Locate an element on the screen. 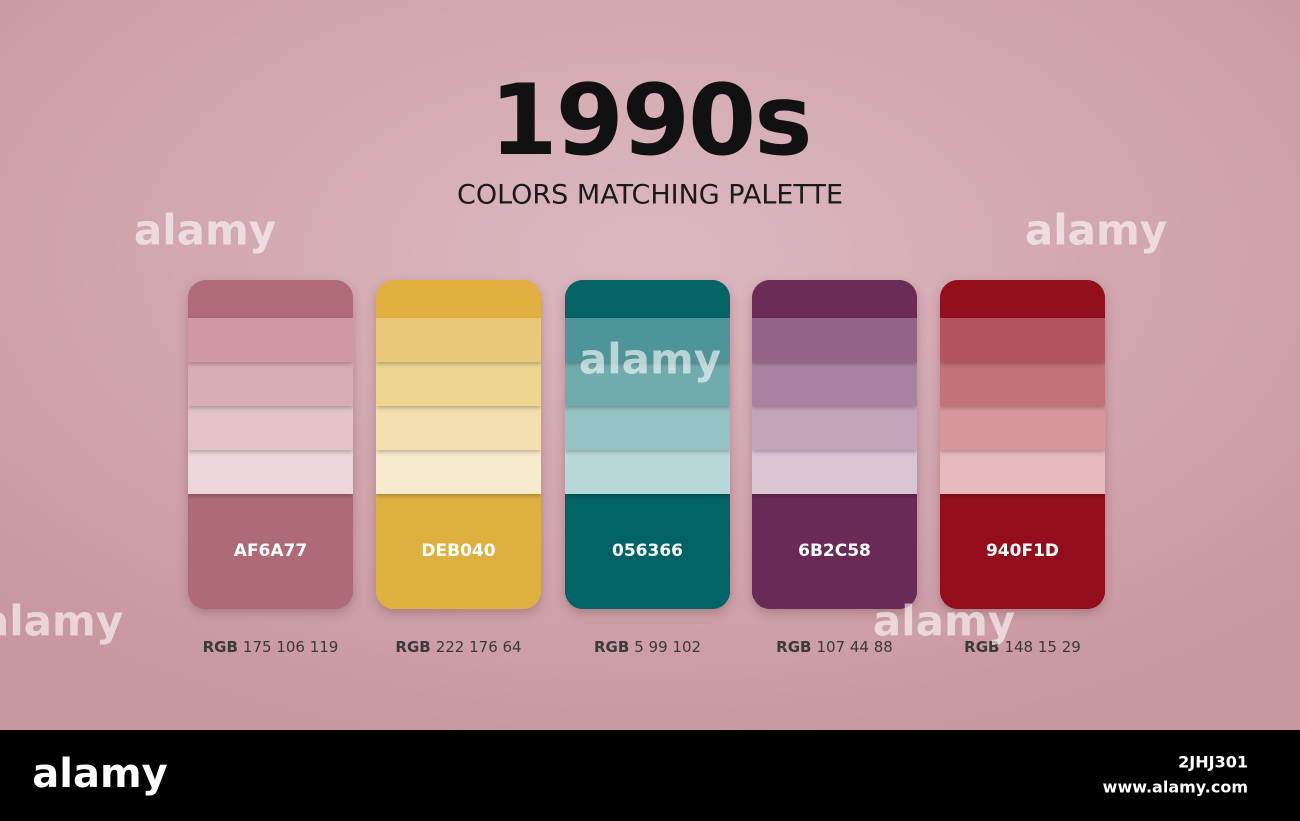  hex-code: 940F1D is located at coordinates (1022, 551).